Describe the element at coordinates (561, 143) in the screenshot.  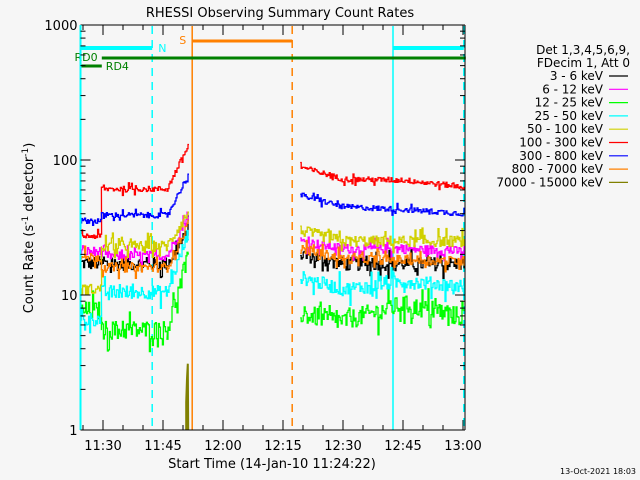
I see `legend-label: 100 - 300 keV` at that location.